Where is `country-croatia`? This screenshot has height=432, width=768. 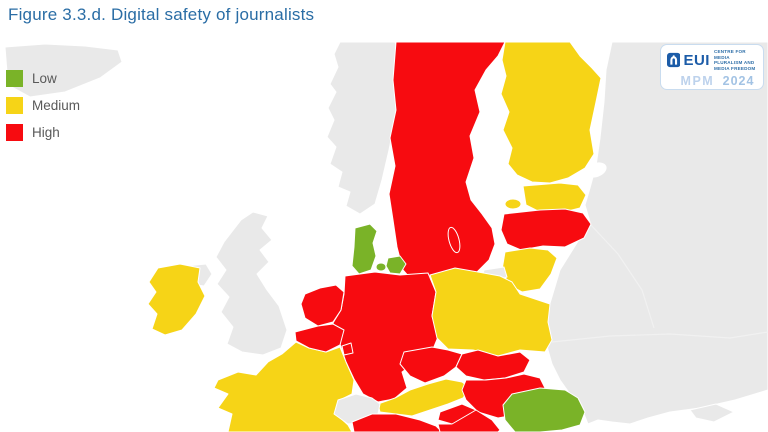 country-croatia is located at coordinates (469, 420).